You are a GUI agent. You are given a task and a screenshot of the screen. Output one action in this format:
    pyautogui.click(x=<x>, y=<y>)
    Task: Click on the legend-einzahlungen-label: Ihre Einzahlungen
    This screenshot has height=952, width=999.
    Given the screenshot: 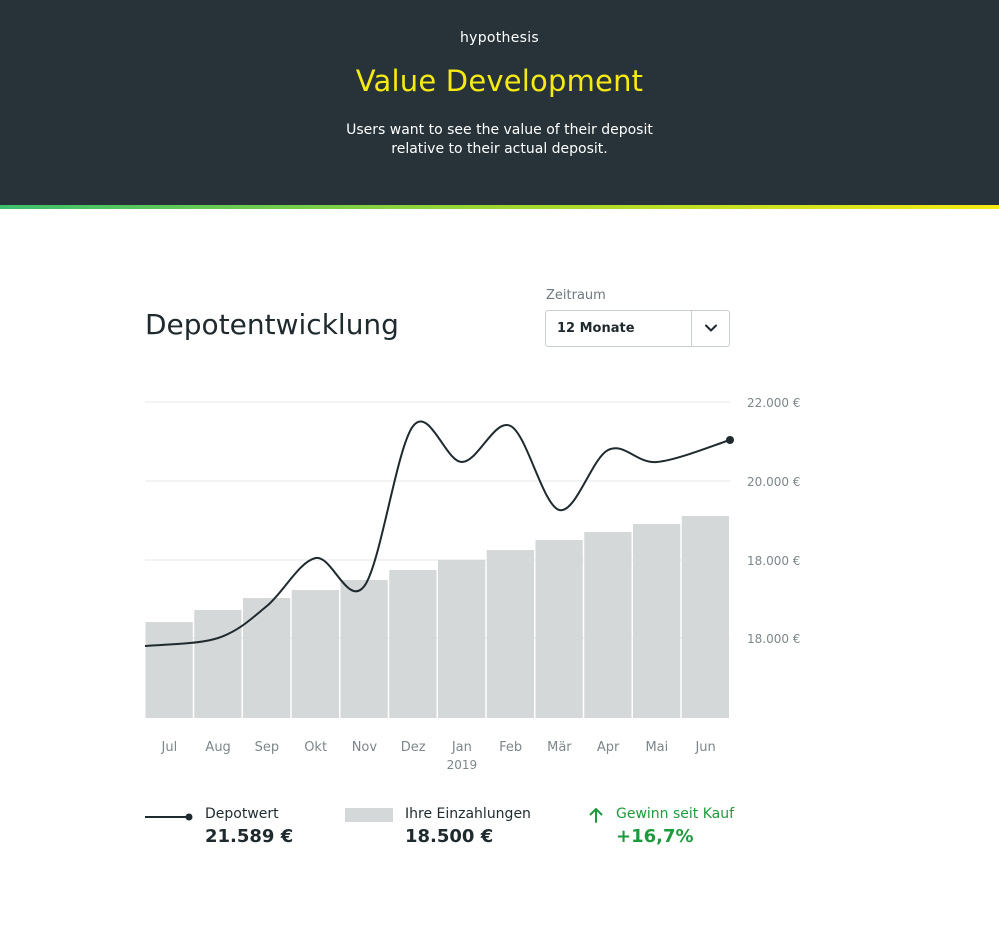 What is the action you would take?
    pyautogui.click(x=468, y=814)
    